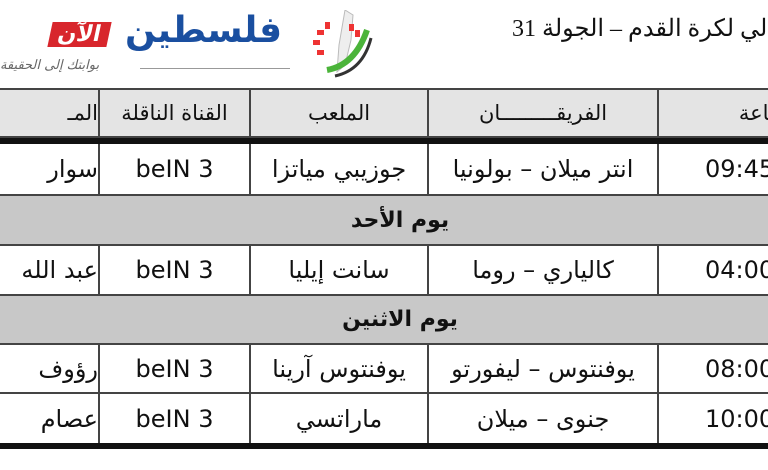  What do you see at coordinates (338, 169) in the screenshot?
I see `stadium-cell: جوزيبي مياتزا` at bounding box center [338, 169].